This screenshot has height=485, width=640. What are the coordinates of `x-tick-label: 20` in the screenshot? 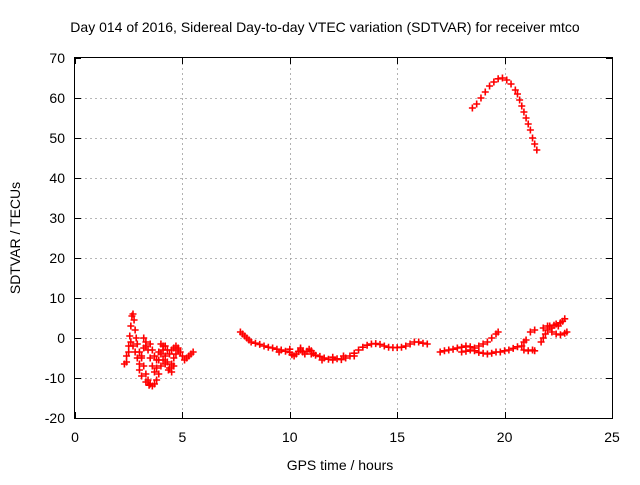 It's located at (505, 437).